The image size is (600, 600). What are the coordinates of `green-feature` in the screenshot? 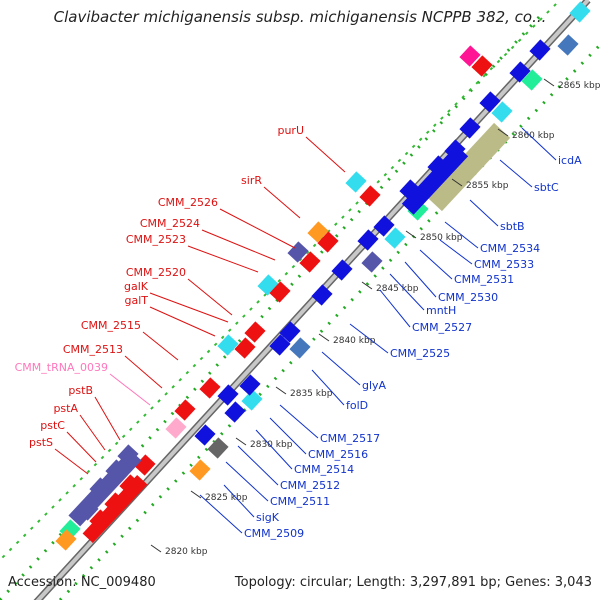 It's located at (418, 210).